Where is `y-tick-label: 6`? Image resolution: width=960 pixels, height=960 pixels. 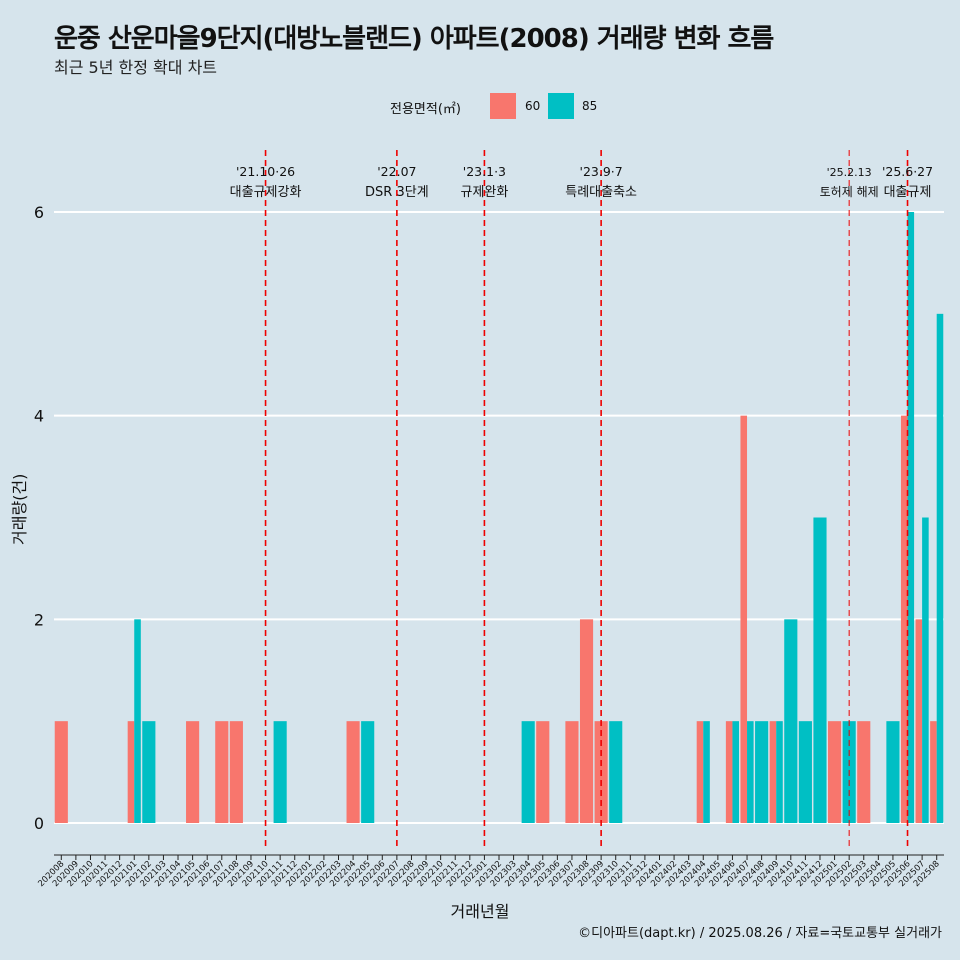 y-tick-label: 6 is located at coordinates (39, 212).